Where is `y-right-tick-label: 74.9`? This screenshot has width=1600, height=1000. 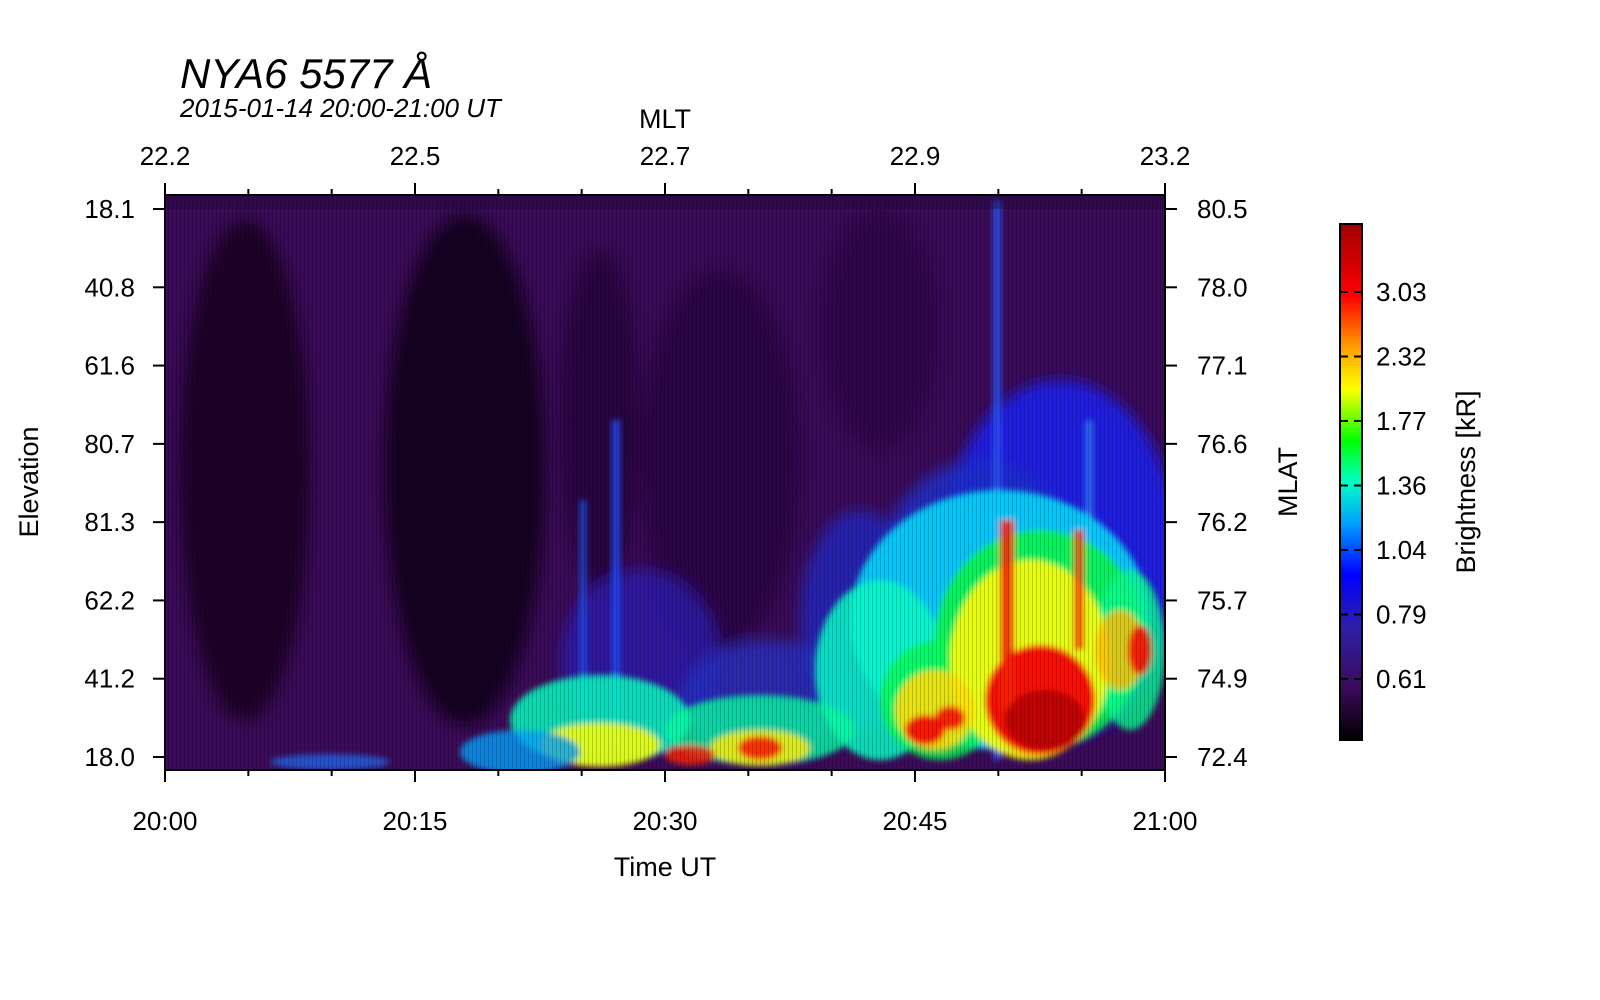 y-right-tick-label: 74.9 is located at coordinates (1222, 679).